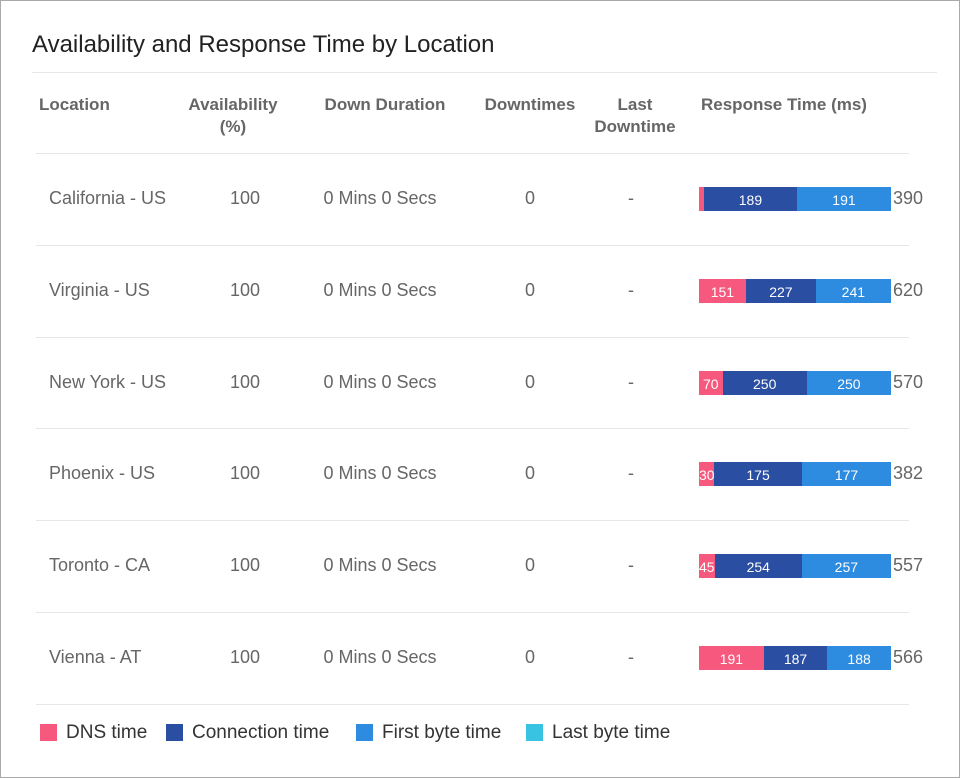 This screenshot has width=960, height=778. I want to click on response-bar: 151 227 241, so click(795, 290).